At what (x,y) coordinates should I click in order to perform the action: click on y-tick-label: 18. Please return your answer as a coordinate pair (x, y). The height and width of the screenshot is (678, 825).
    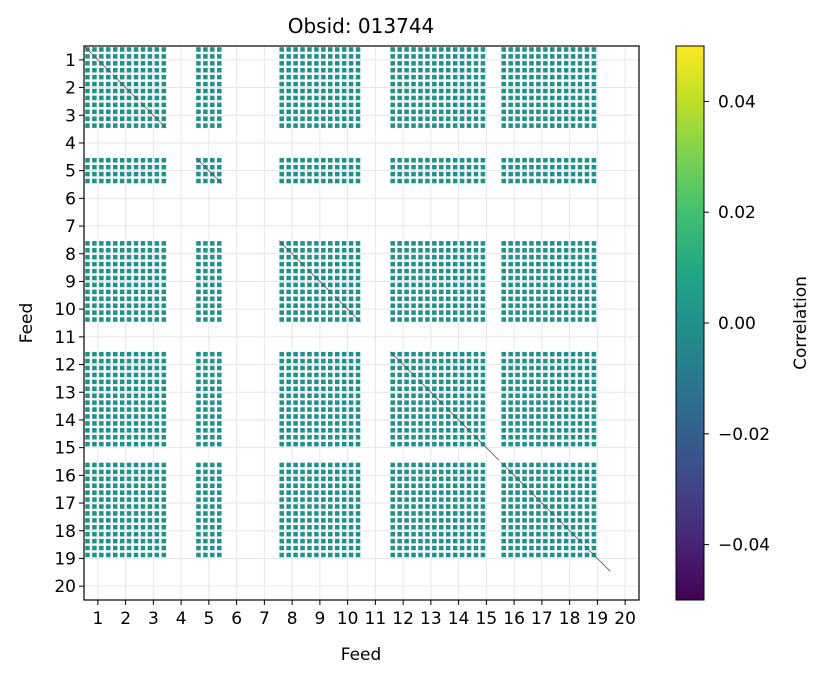
    Looking at the image, I should click on (65, 532).